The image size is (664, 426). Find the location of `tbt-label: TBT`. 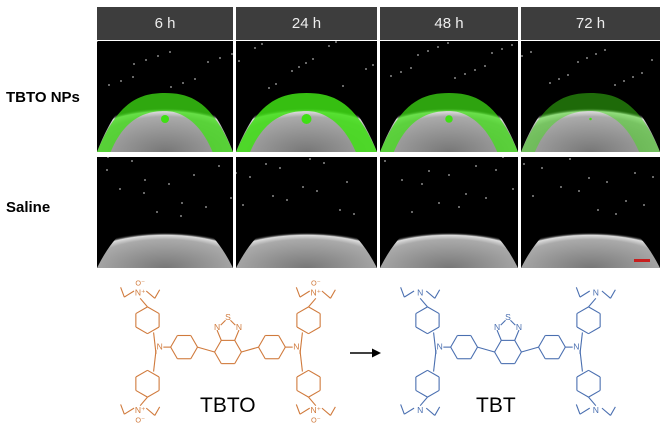

tbt-label: TBT is located at coordinates (496, 405).